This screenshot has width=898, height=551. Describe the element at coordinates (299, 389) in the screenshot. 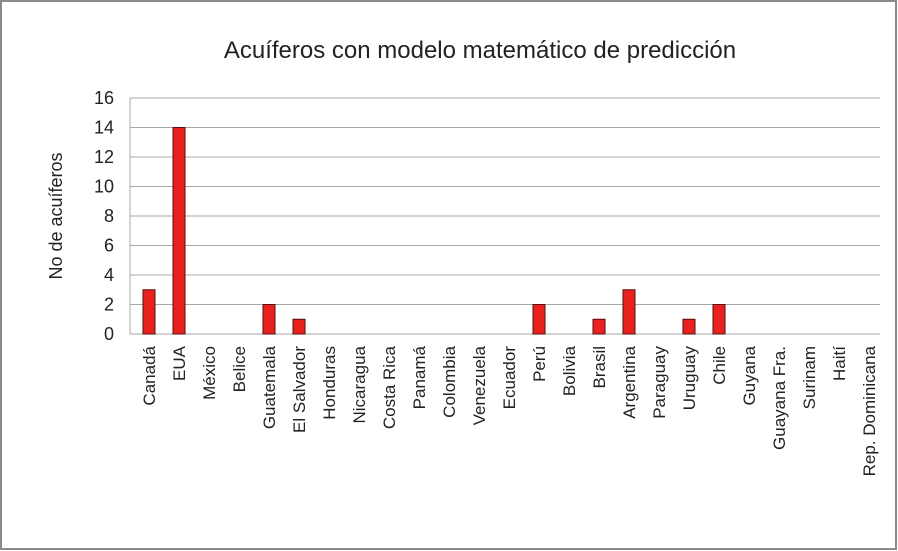

I see `x-tick-label: El Salvador` at that location.